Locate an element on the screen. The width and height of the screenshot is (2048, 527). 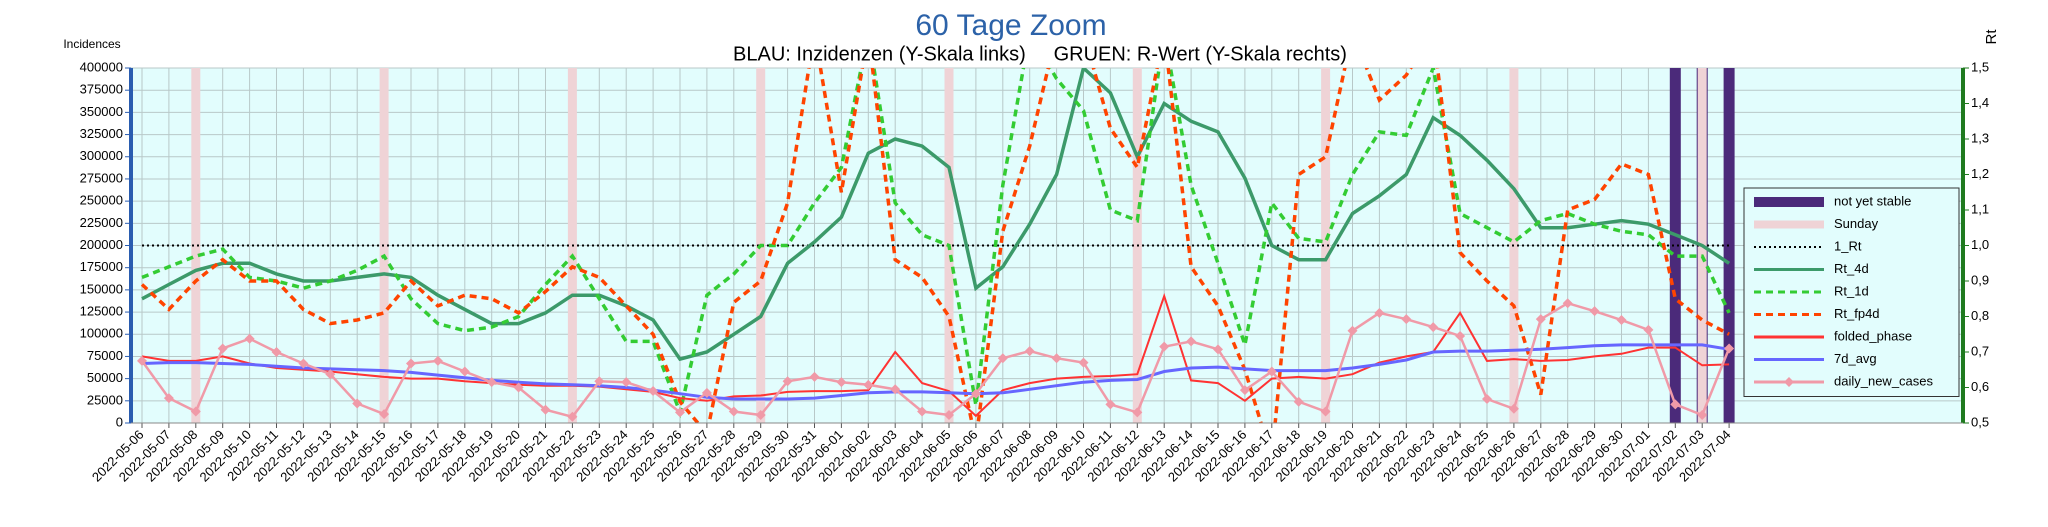
legend-marker is located at coordinates (1789, 382).